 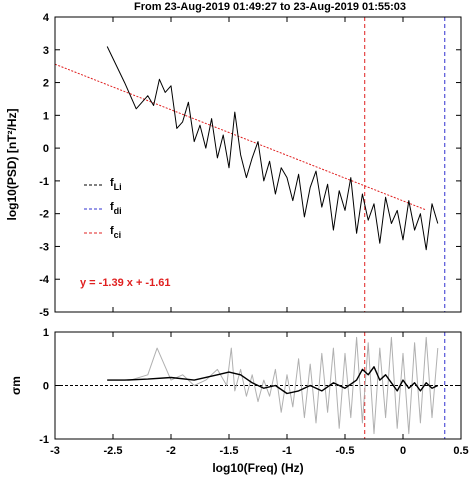 What do you see at coordinates (257, 468) in the screenshot?
I see `x-axis-label: log10(Freq) (Hz)` at bounding box center [257, 468].